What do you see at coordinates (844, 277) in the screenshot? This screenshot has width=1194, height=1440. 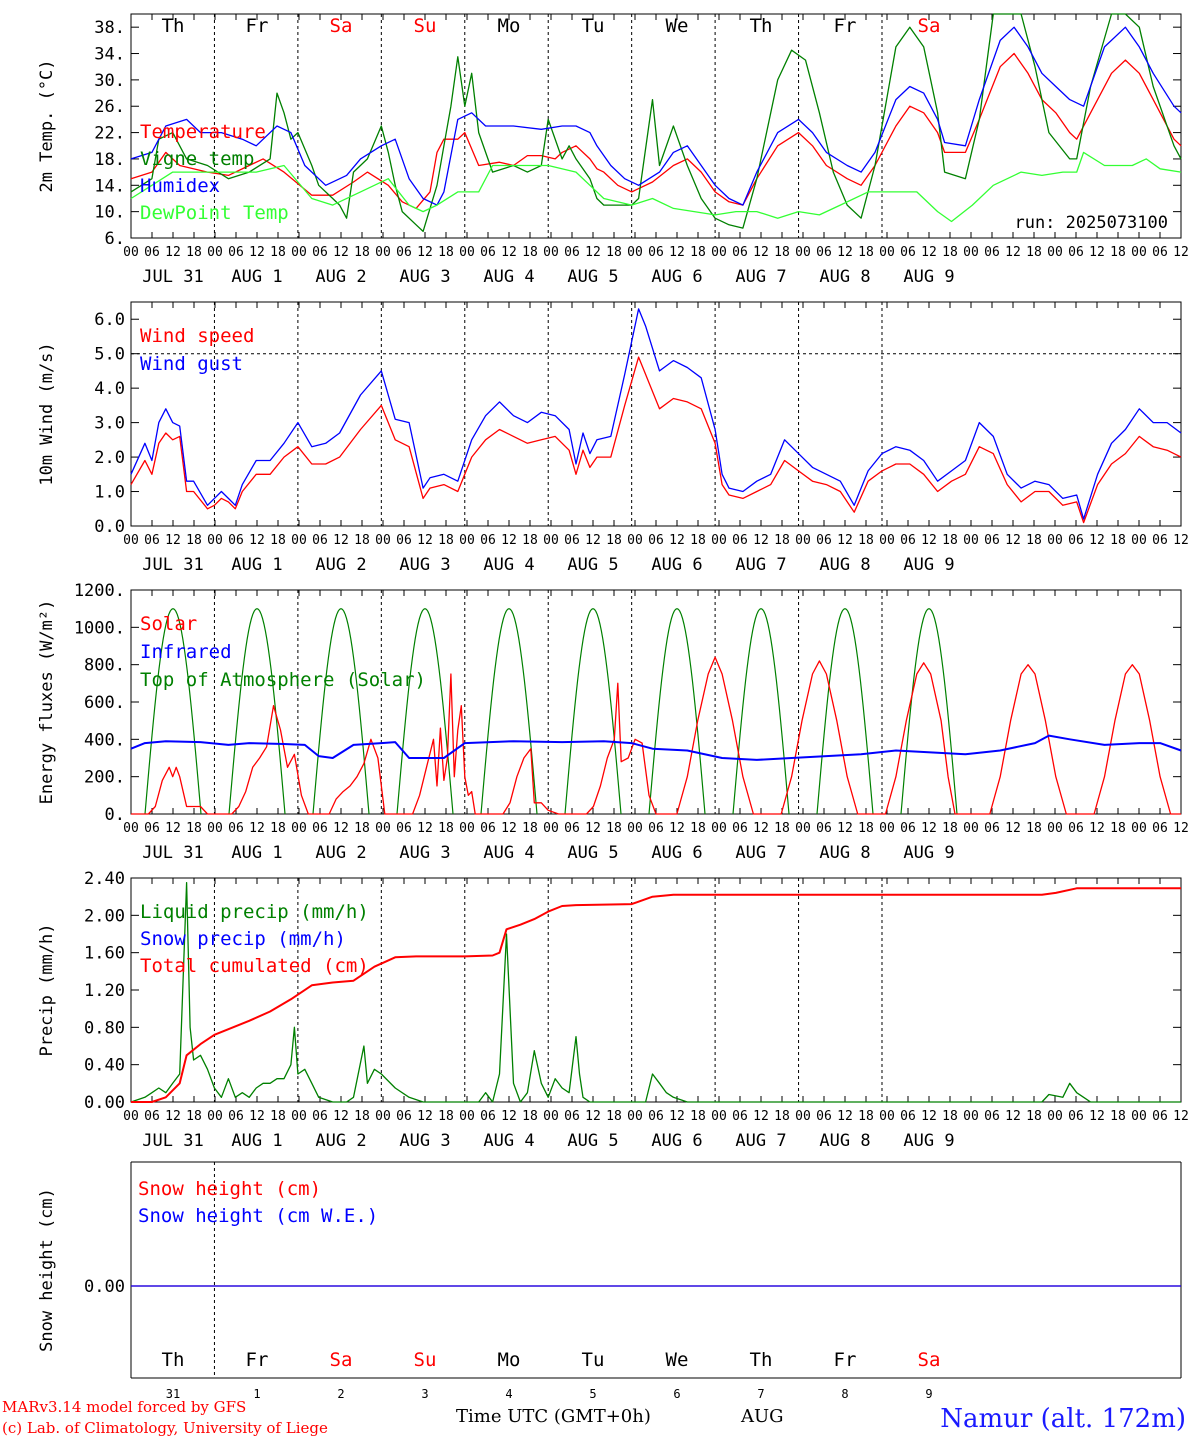 I see `panel-0-date-label: AUG 8` at bounding box center [844, 277].